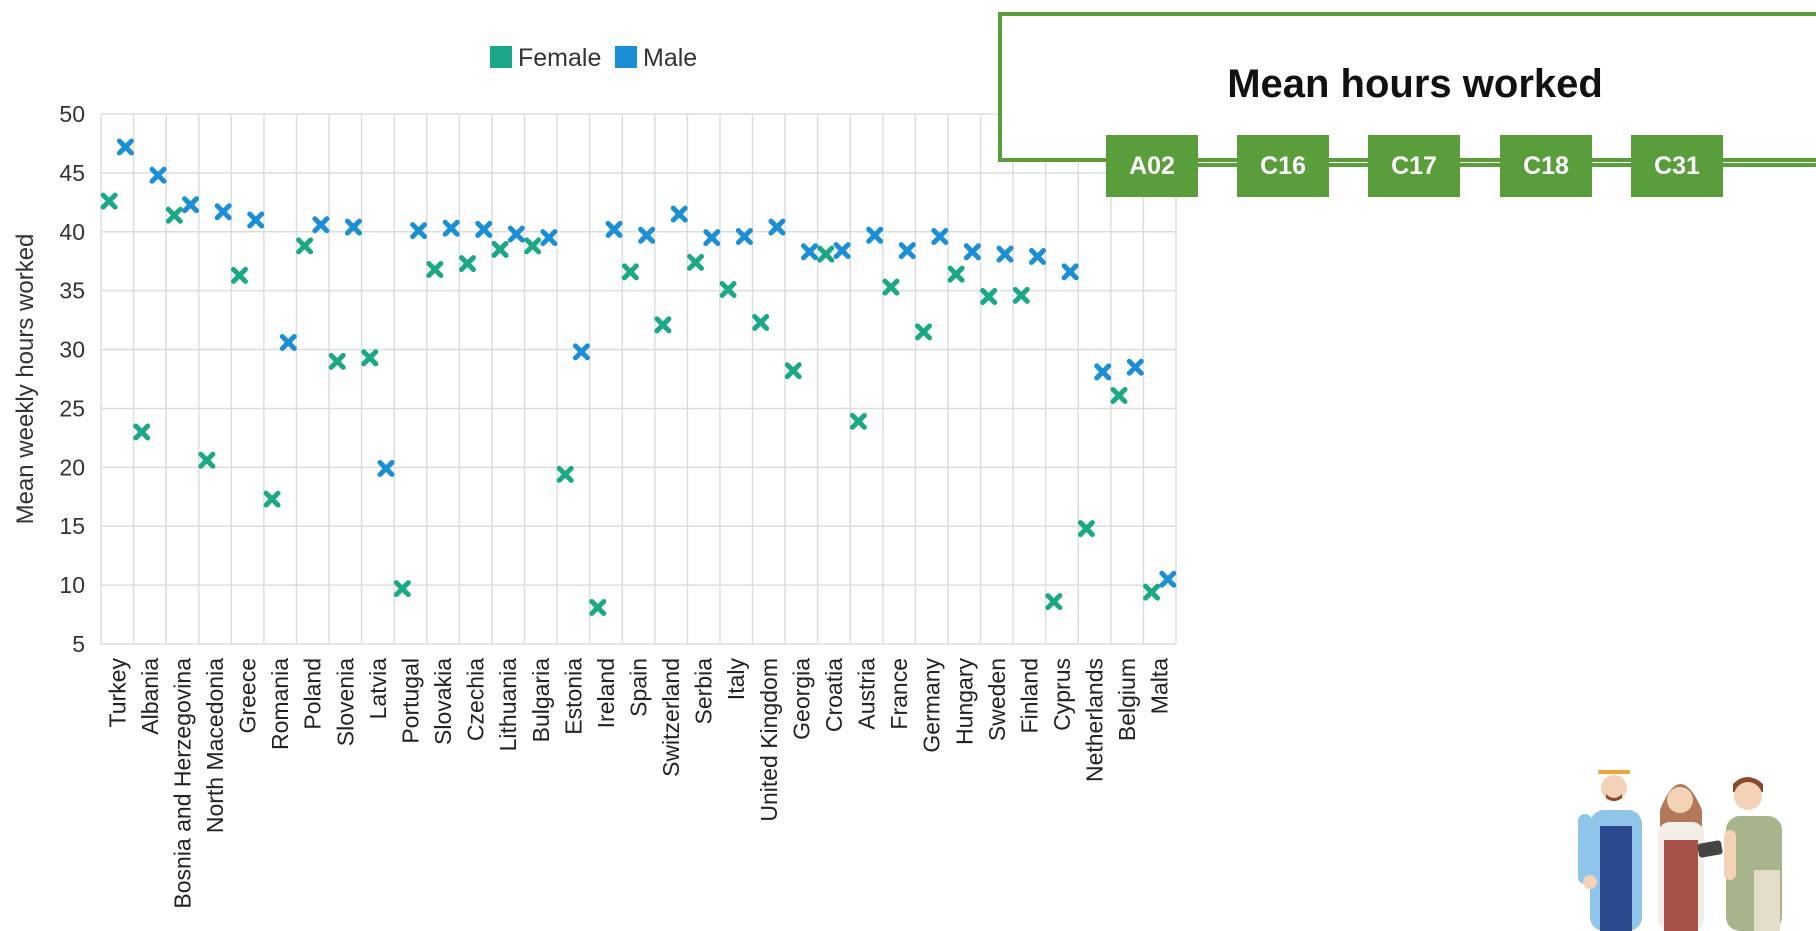  What do you see at coordinates (25, 379) in the screenshot?
I see `y-axis-label: Mean weekly hours worked` at bounding box center [25, 379].